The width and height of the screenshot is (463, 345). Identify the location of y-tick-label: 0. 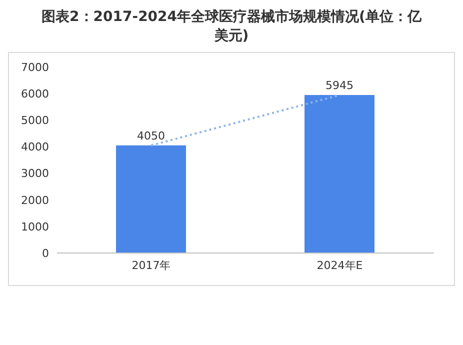
(45, 253).